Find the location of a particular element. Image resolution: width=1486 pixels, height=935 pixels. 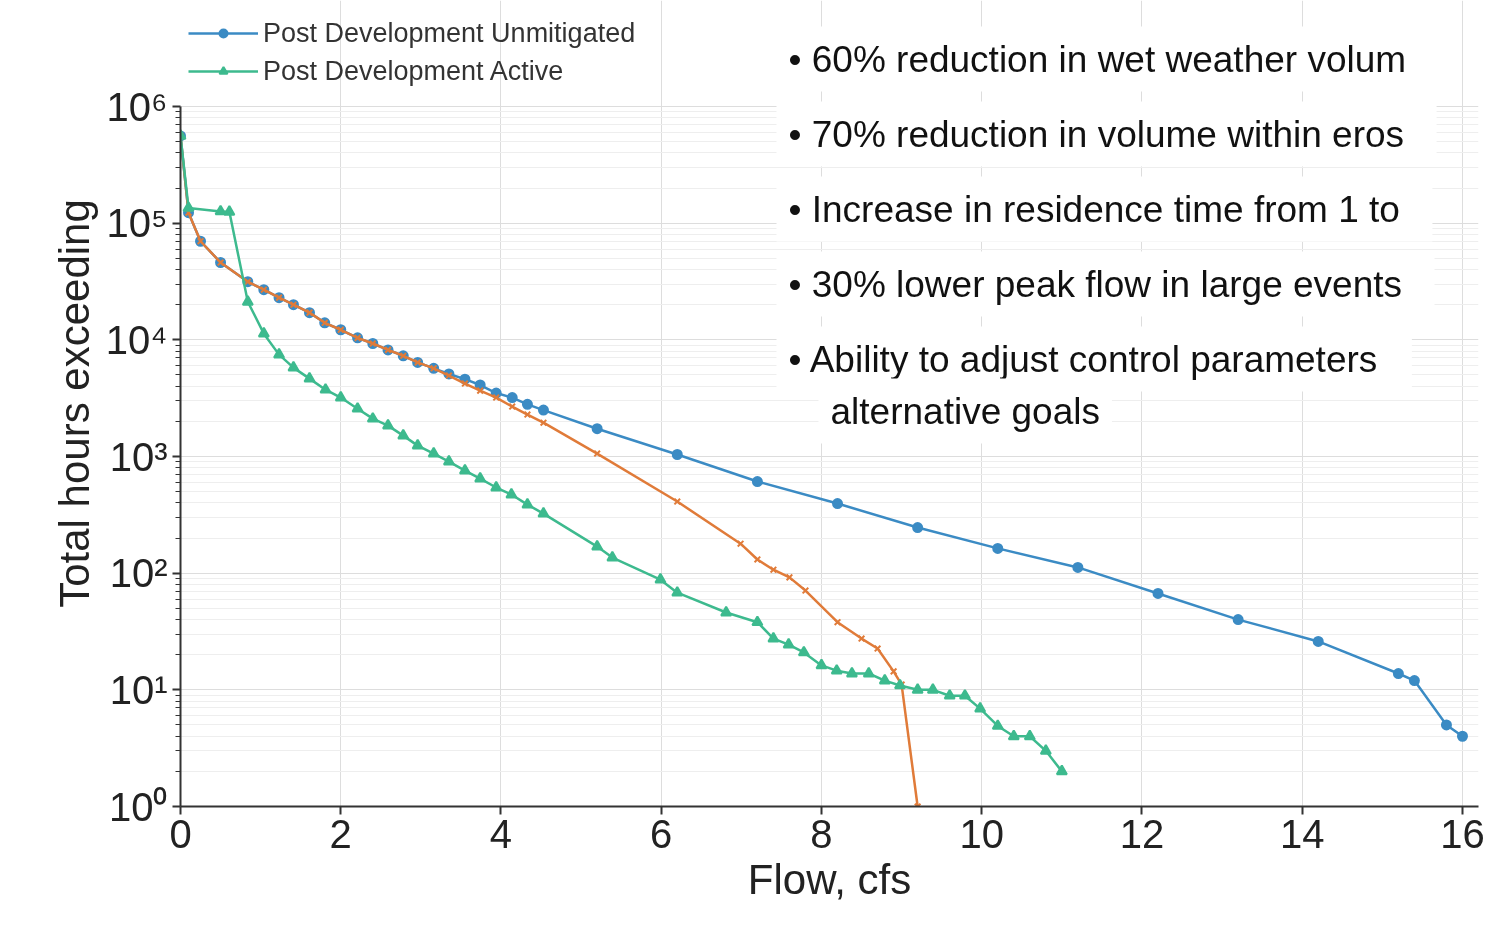

x-tick-label: 2 is located at coordinates (340, 833).